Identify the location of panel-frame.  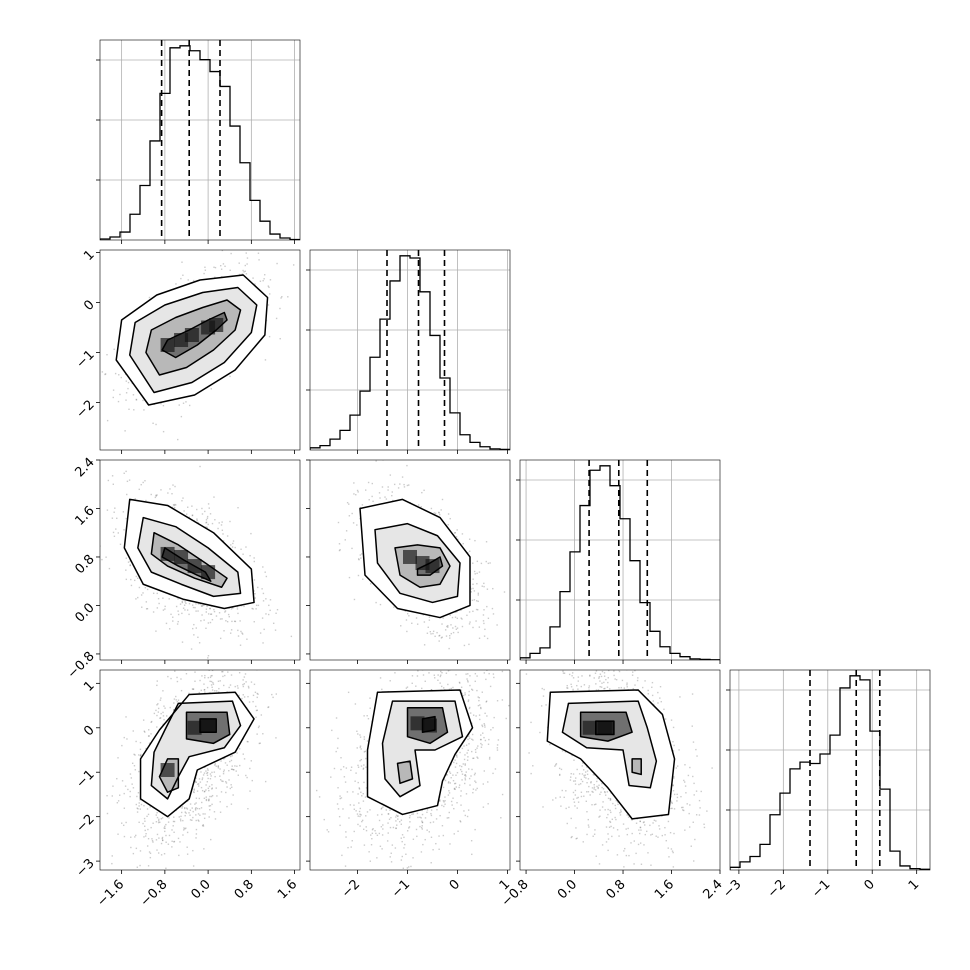
(410, 350).